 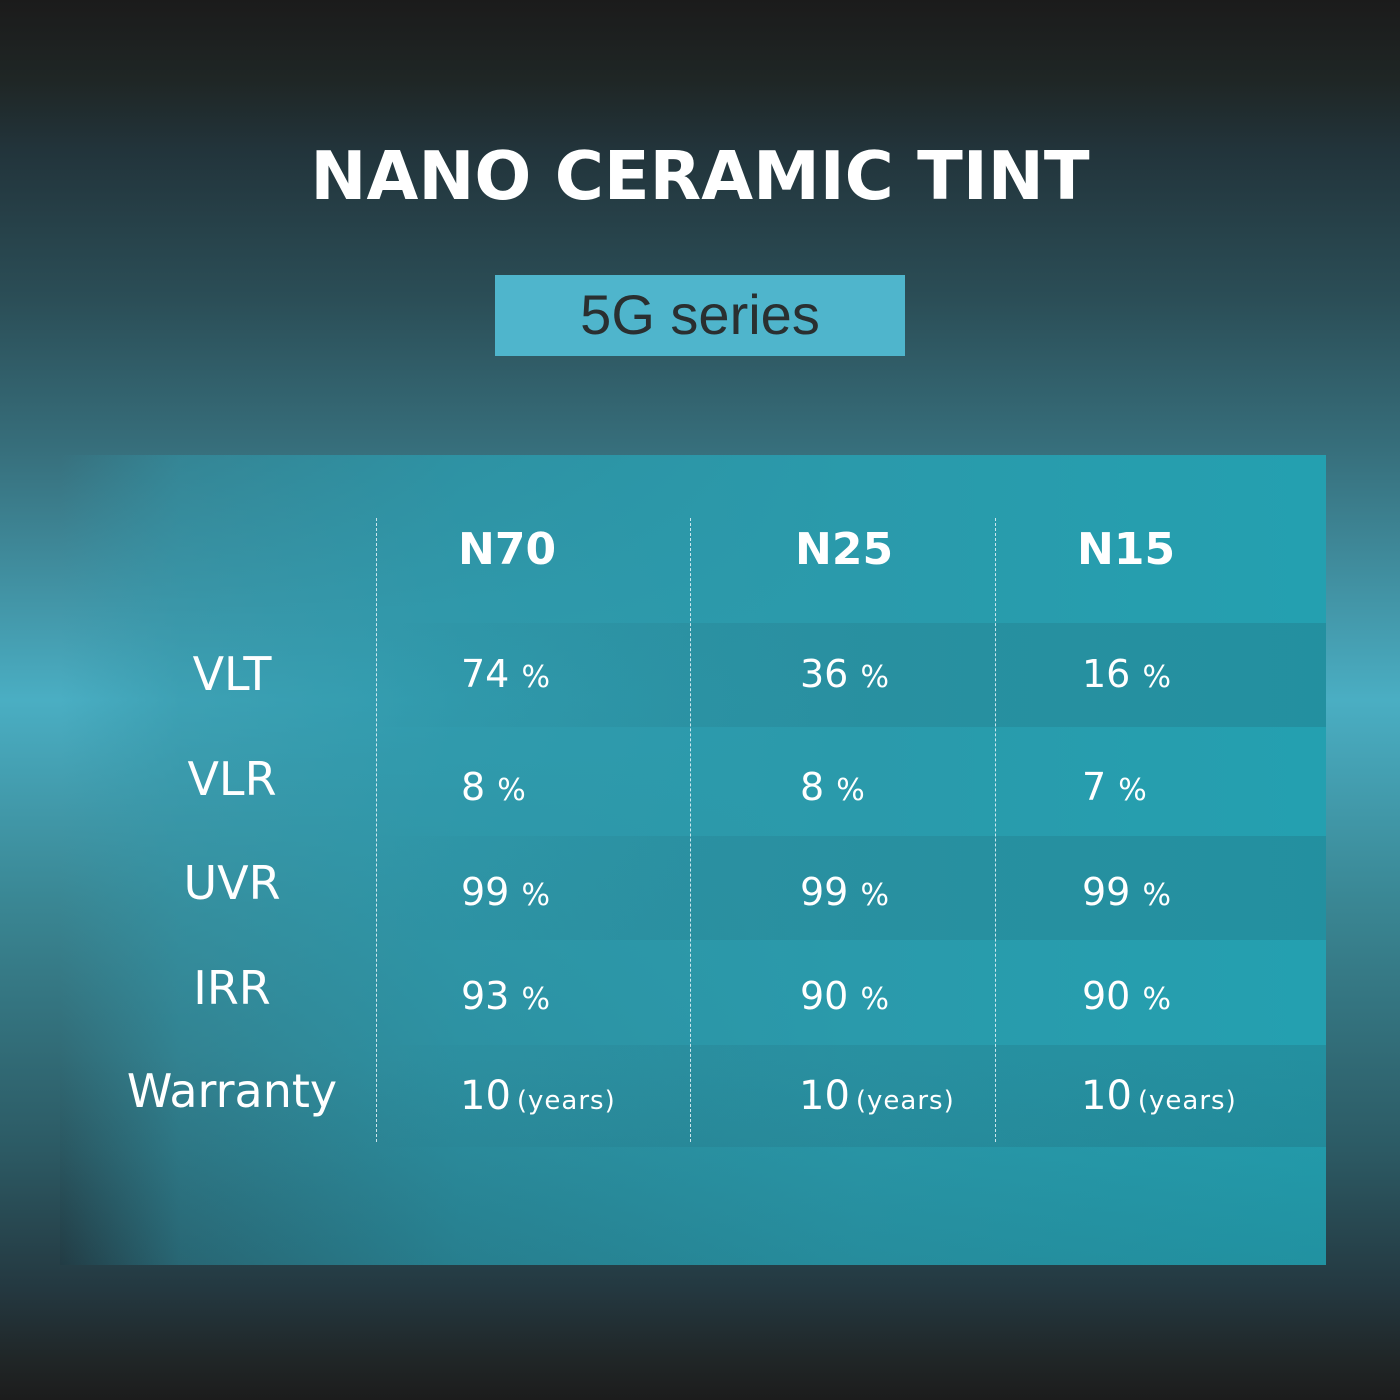 I want to click on row-band-vlt, so click(x=693, y=675).